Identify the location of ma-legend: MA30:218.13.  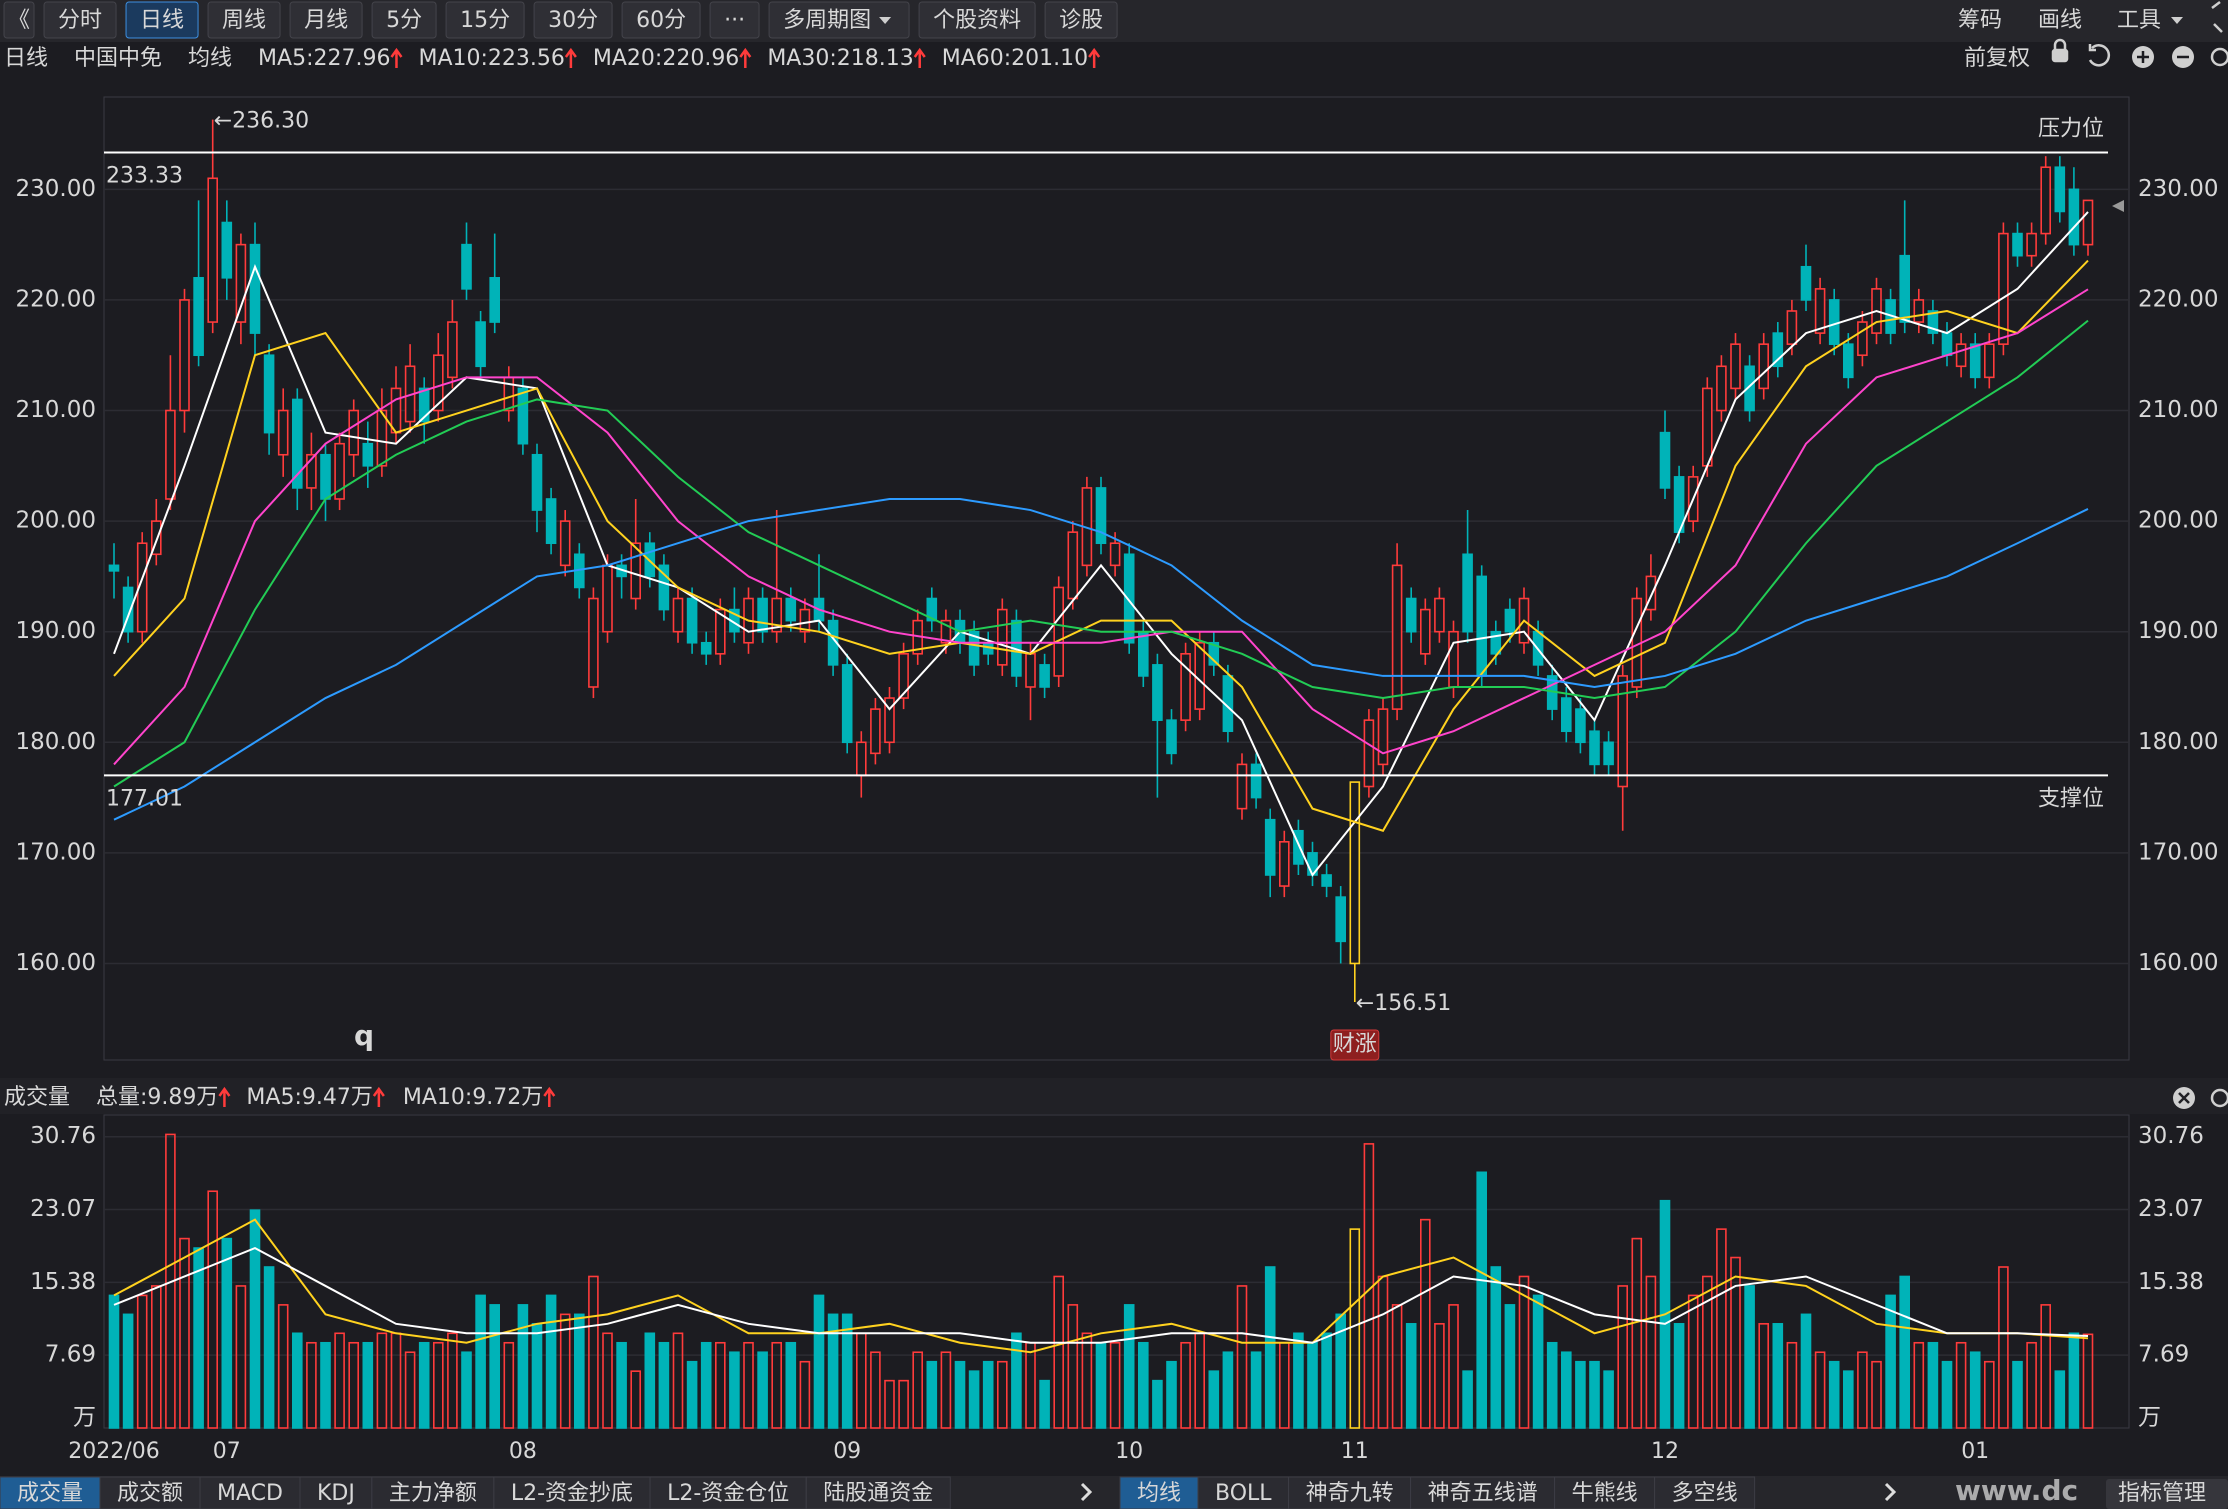
(840, 58).